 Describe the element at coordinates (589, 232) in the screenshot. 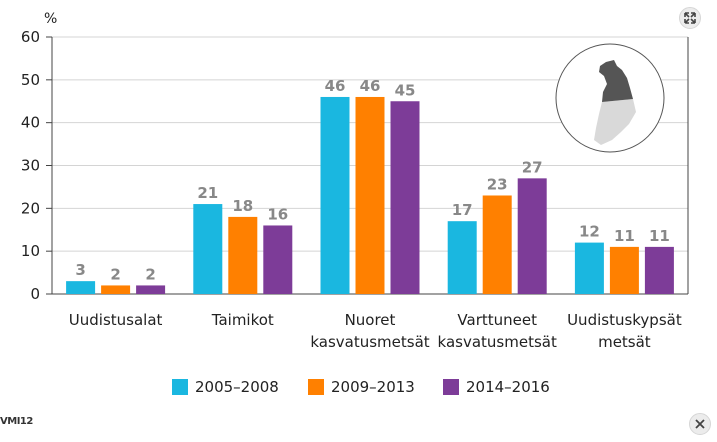

I see `data-label: 12` at that location.